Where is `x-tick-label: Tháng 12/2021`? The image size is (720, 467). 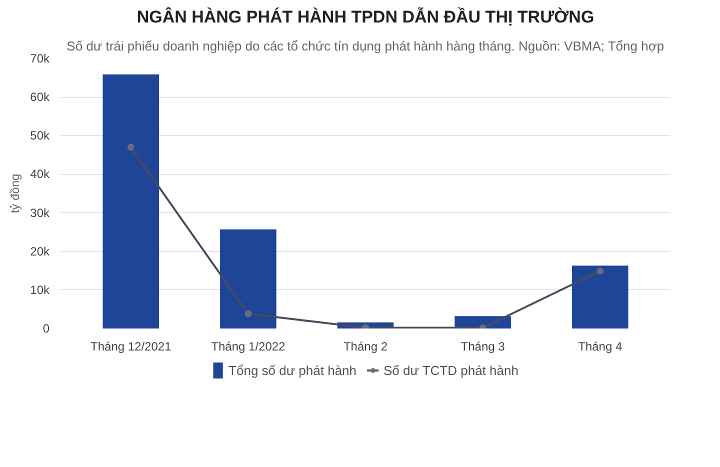 x-tick-label: Tháng 12/2021 is located at coordinates (131, 347).